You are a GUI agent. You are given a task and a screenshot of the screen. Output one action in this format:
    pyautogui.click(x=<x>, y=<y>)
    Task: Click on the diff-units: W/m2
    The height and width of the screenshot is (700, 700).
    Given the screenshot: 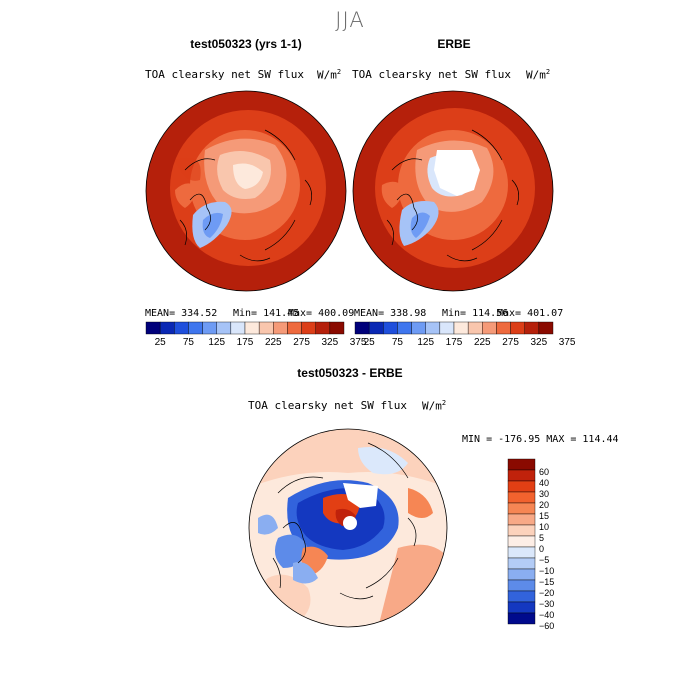 What is the action you would take?
    pyautogui.click(x=434, y=406)
    